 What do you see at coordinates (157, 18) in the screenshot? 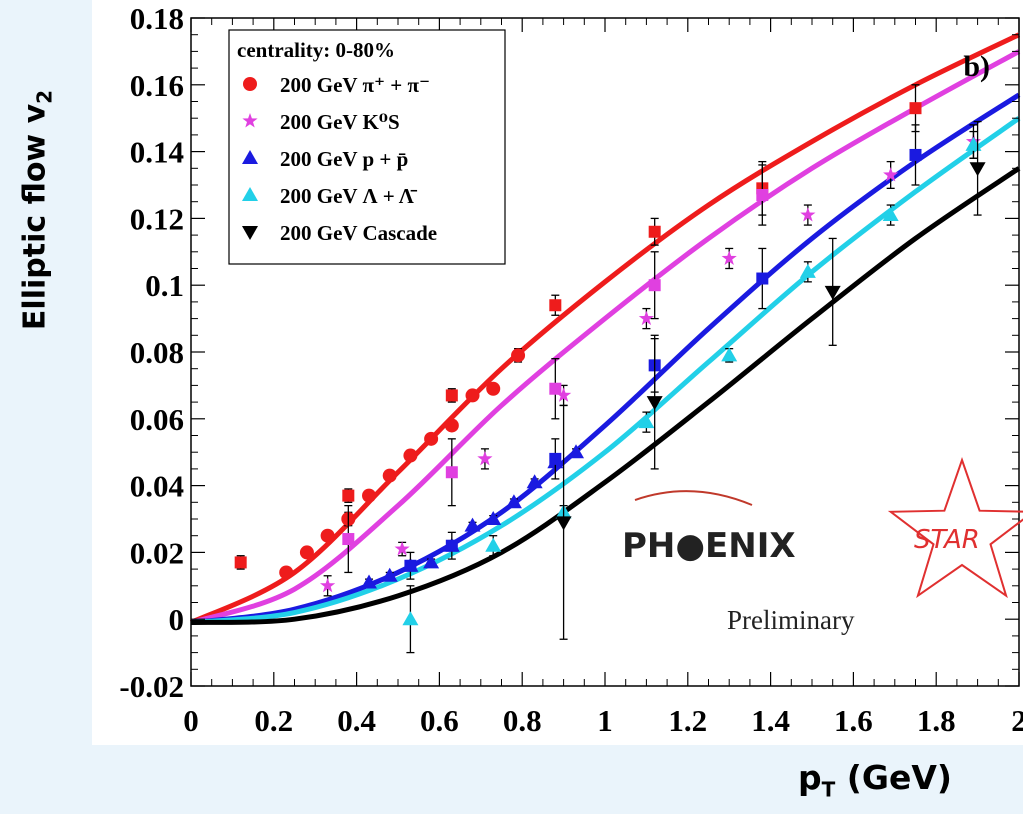
I see `y-tick-label: 0.18` at bounding box center [157, 18].